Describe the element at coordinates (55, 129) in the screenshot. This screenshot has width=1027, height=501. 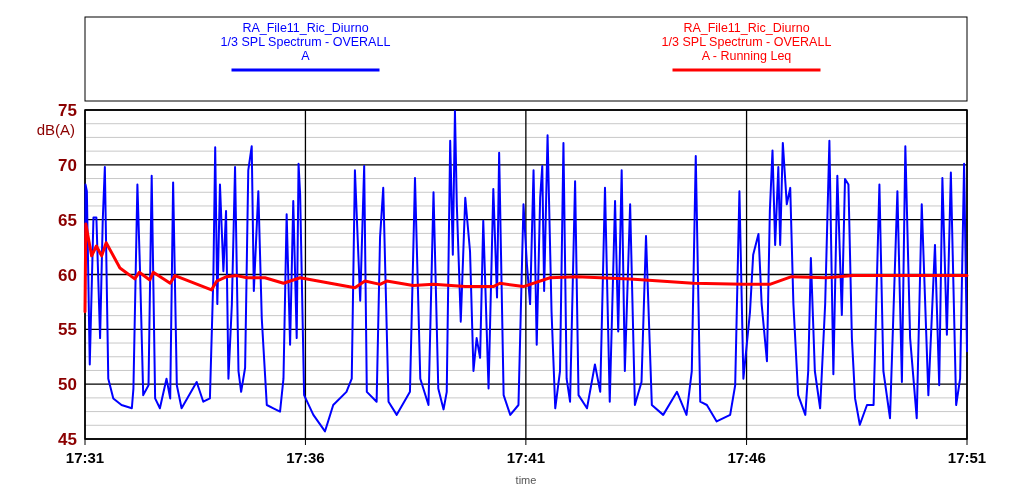
I see `y-axis-title: dB(A)` at that location.